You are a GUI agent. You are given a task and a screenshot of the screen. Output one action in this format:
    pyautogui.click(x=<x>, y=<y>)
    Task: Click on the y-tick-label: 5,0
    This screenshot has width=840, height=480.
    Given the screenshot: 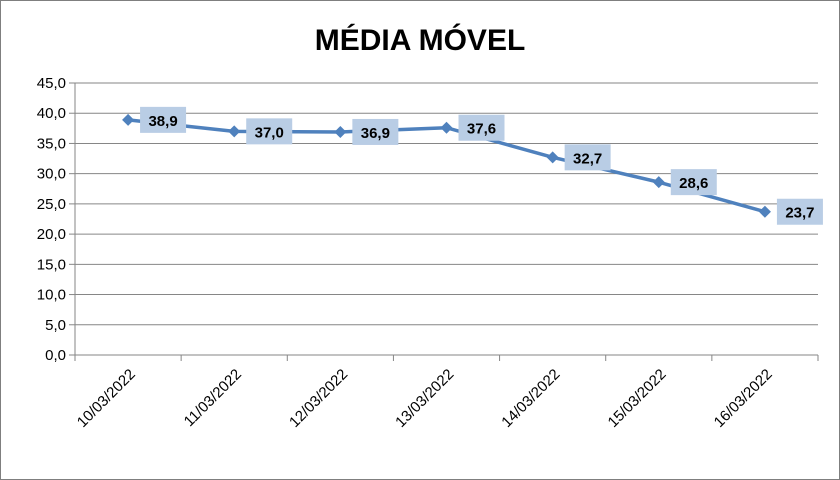 What is the action you would take?
    pyautogui.click(x=55, y=325)
    